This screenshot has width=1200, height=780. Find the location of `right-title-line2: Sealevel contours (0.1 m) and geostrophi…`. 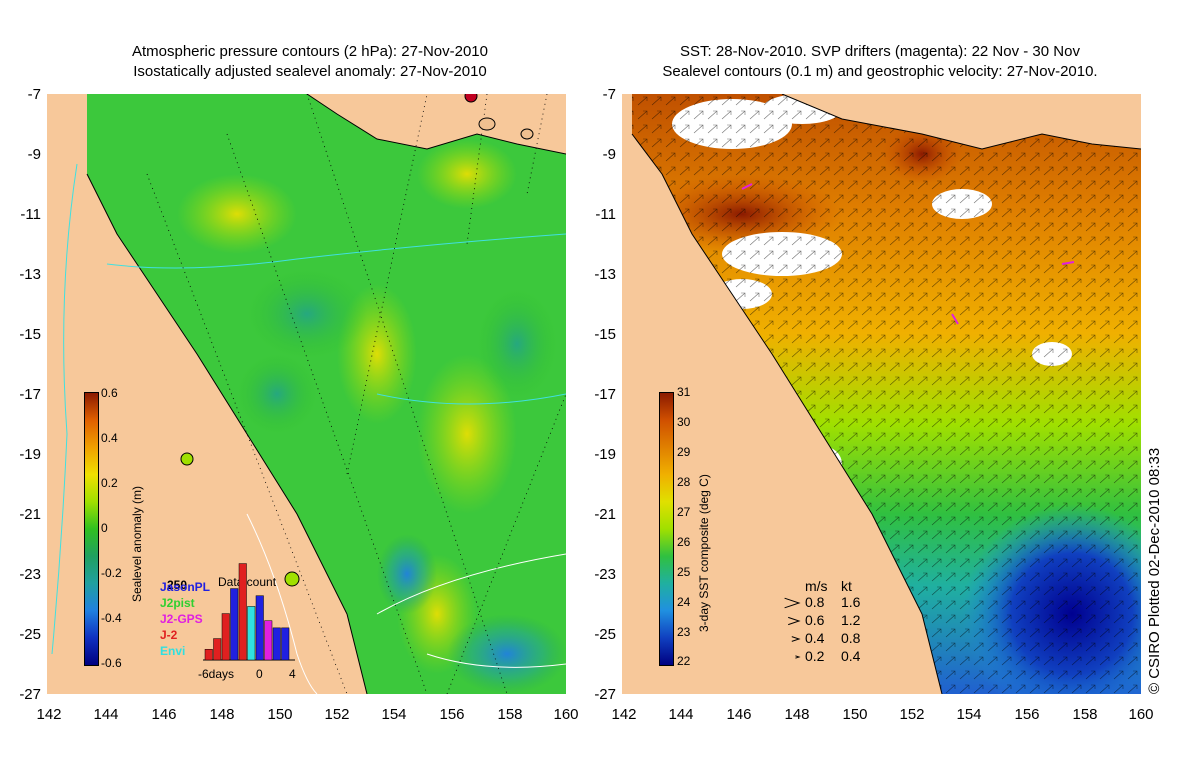

right-title-line2: Sealevel contours (0.1 m) and geostrophi… is located at coordinates (880, 71).